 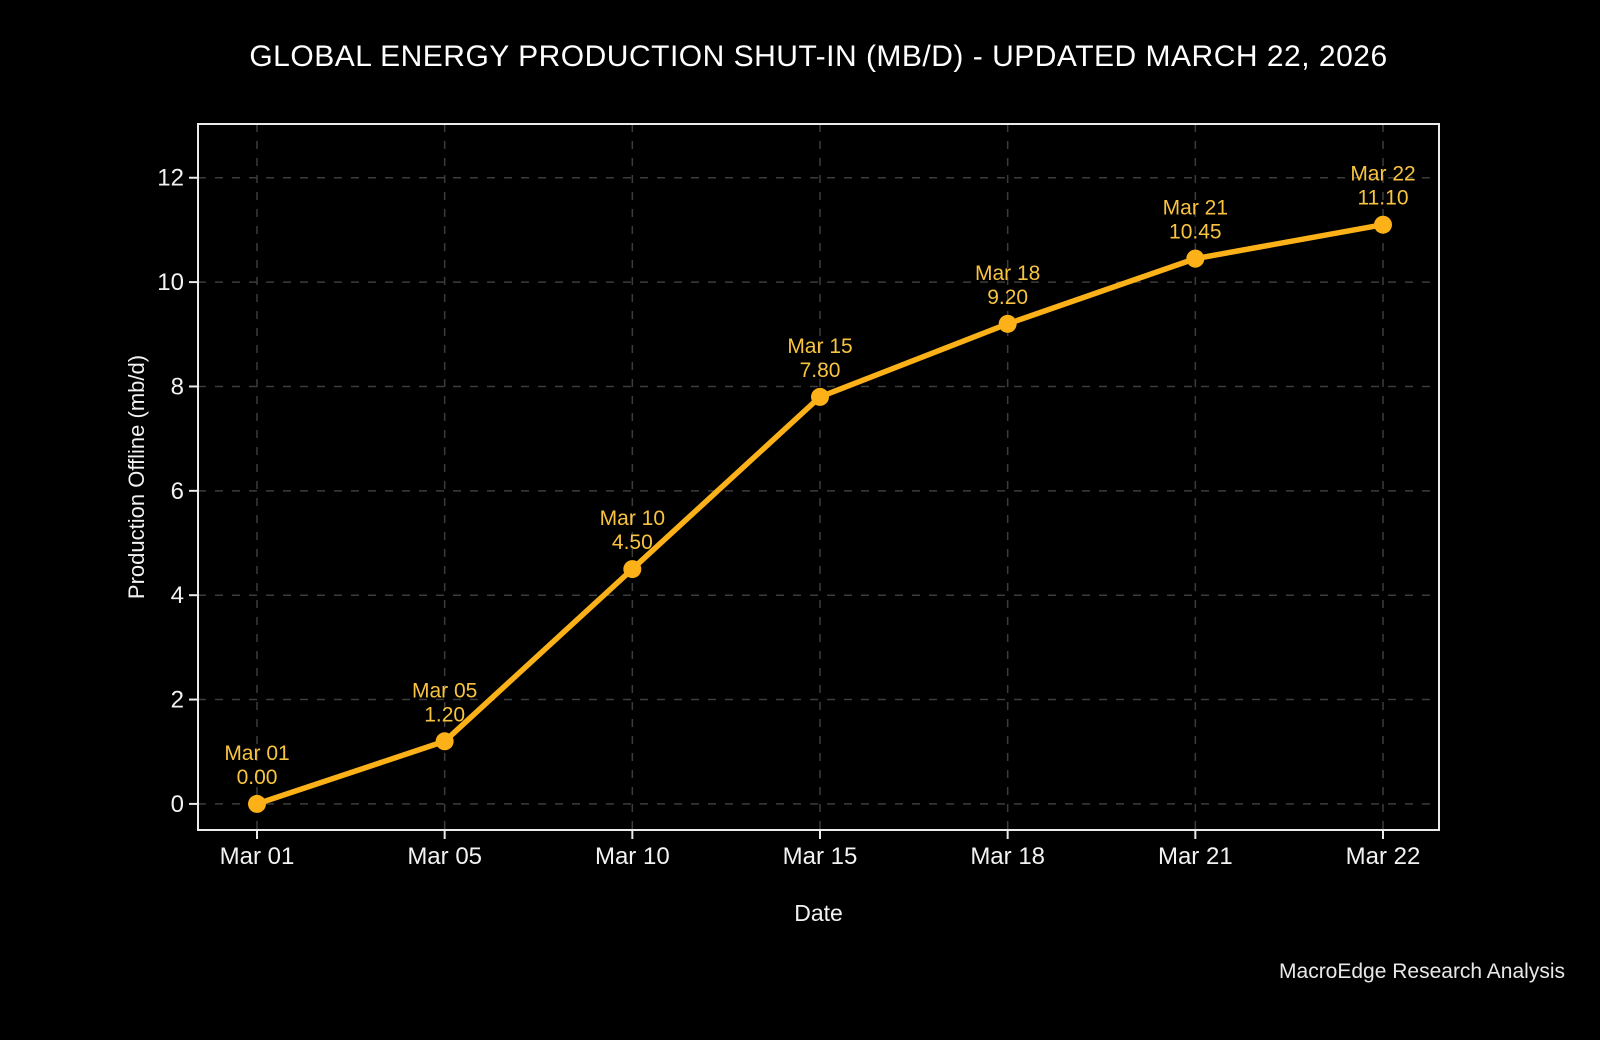 I want to click on x-tick-label: Mar 05, so click(x=444, y=856).